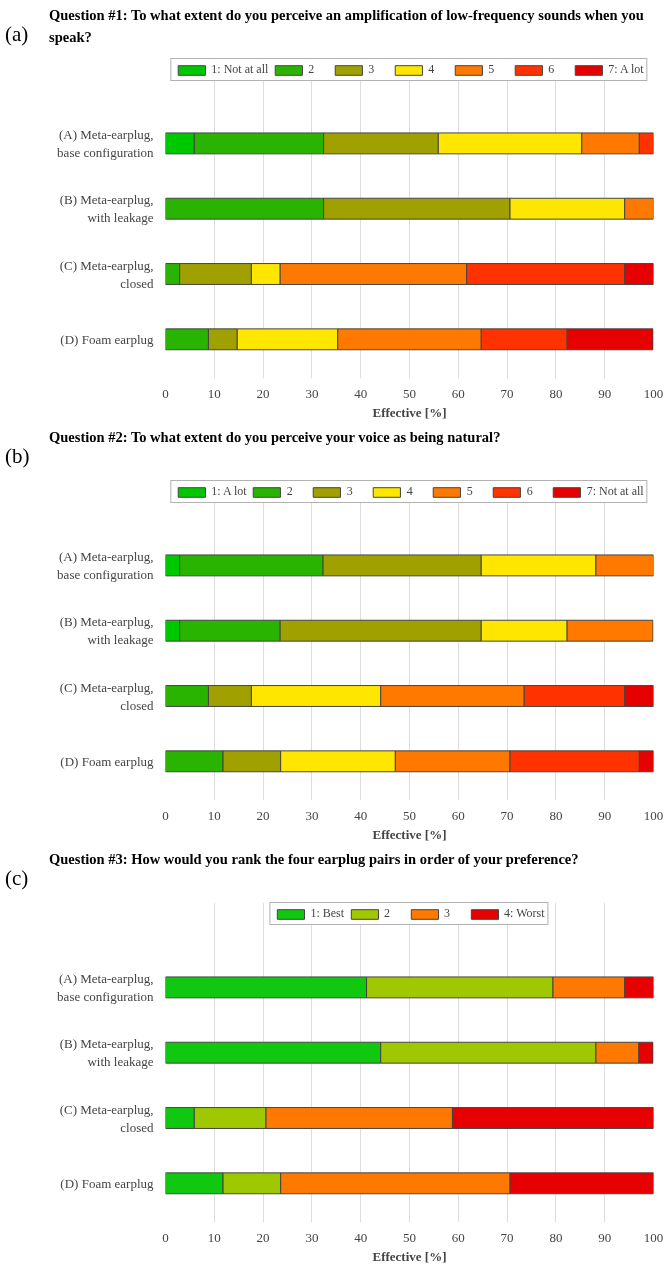  I want to click on chart-title: Question #1: To what extent do you perceive an amplification of low-frequency sounds when you speak?, so click(347, 26).